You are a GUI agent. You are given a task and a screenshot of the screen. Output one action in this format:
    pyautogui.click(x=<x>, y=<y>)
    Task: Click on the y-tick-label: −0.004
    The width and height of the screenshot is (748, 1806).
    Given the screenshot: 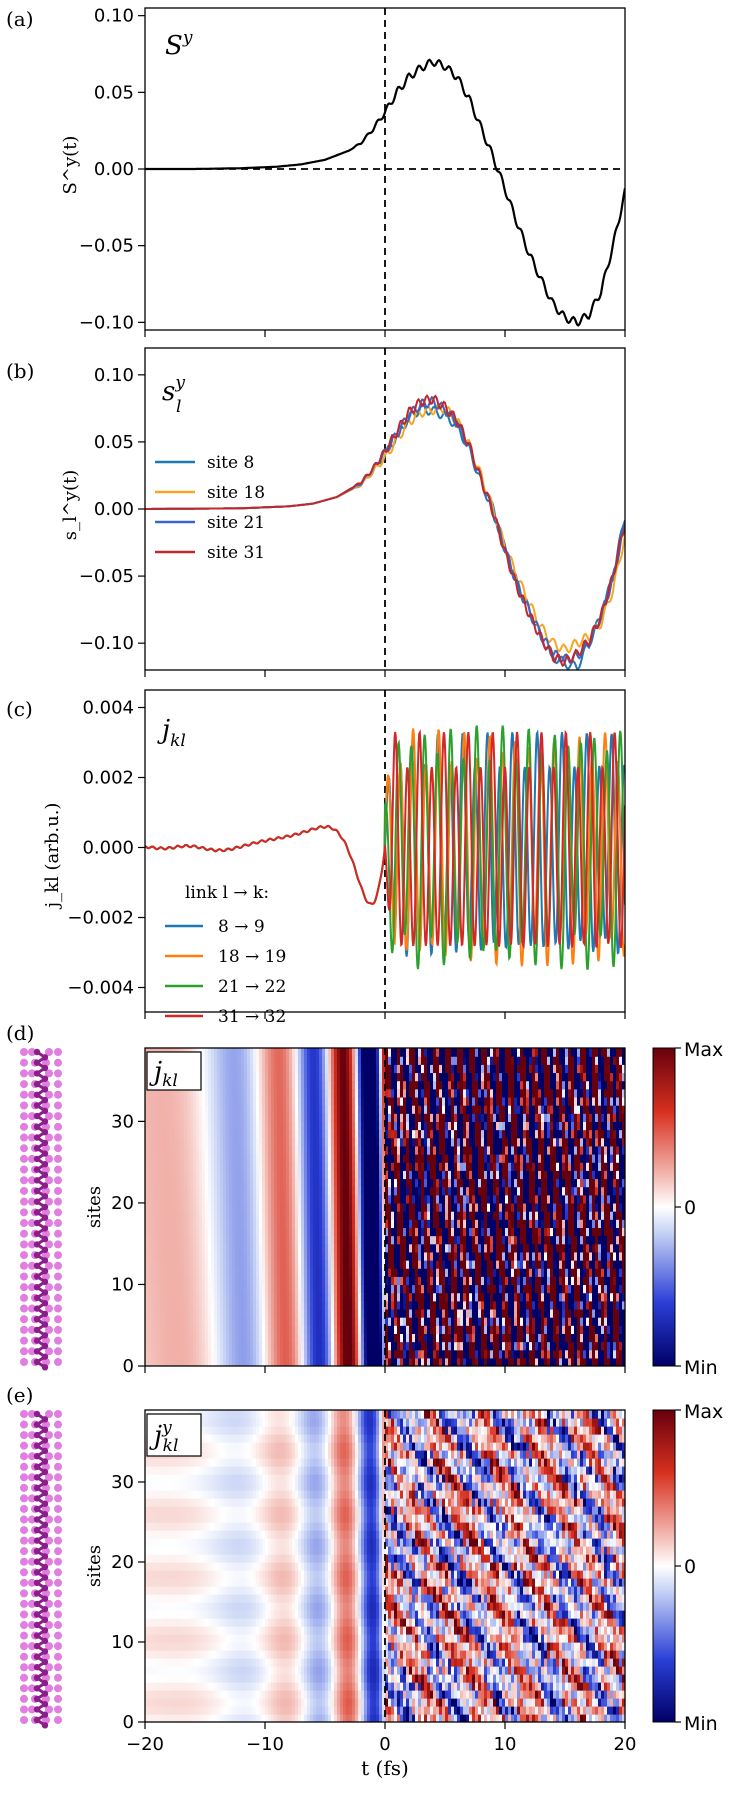 What is the action you would take?
    pyautogui.click(x=100, y=988)
    